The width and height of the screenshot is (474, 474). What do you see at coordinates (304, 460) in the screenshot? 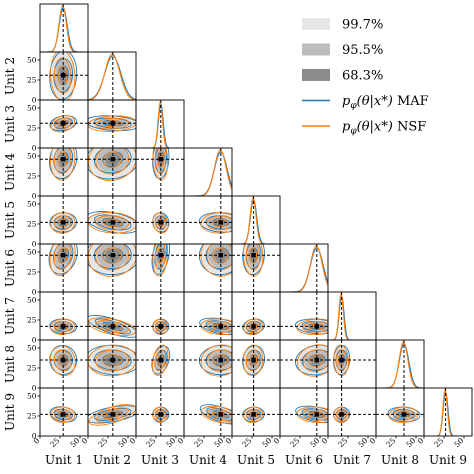
I see `x-axis-label-6: Unit 6` at bounding box center [304, 460].